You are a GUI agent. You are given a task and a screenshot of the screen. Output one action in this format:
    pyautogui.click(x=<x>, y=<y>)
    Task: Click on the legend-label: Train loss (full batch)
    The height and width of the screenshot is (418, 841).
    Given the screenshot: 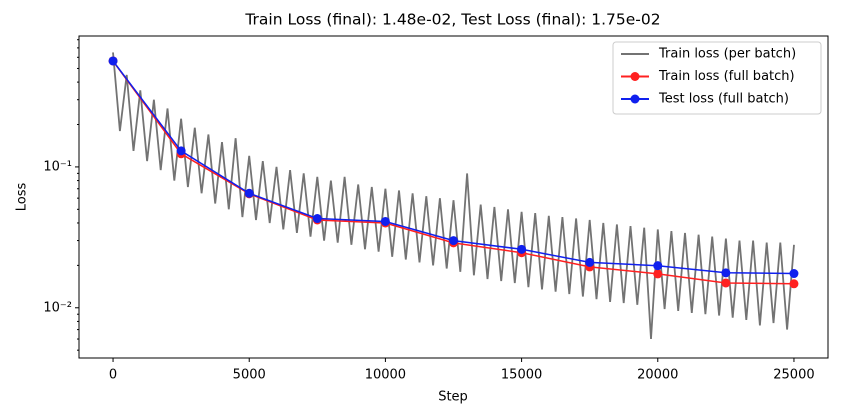 What is the action you would take?
    pyautogui.click(x=726, y=76)
    